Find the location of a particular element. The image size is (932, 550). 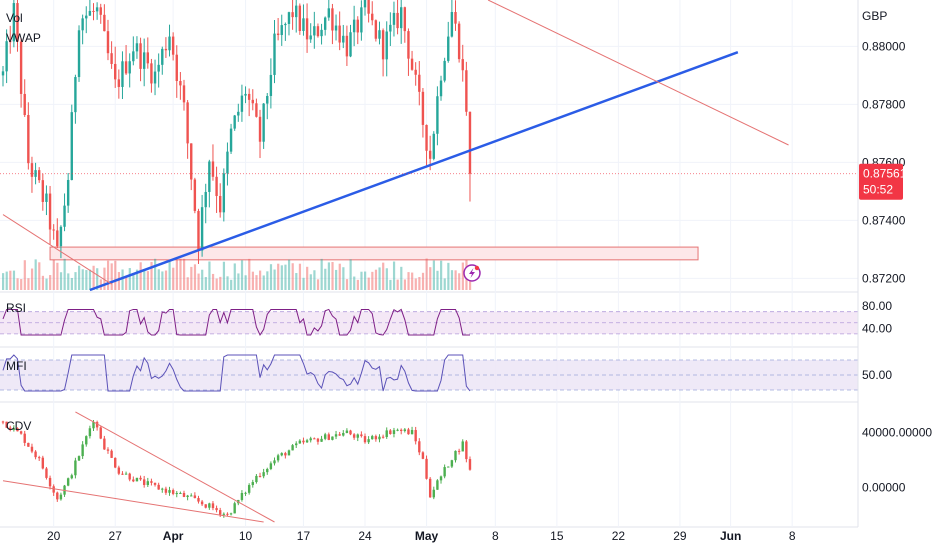

rsi-pane-label: RSI is located at coordinates (16, 308).